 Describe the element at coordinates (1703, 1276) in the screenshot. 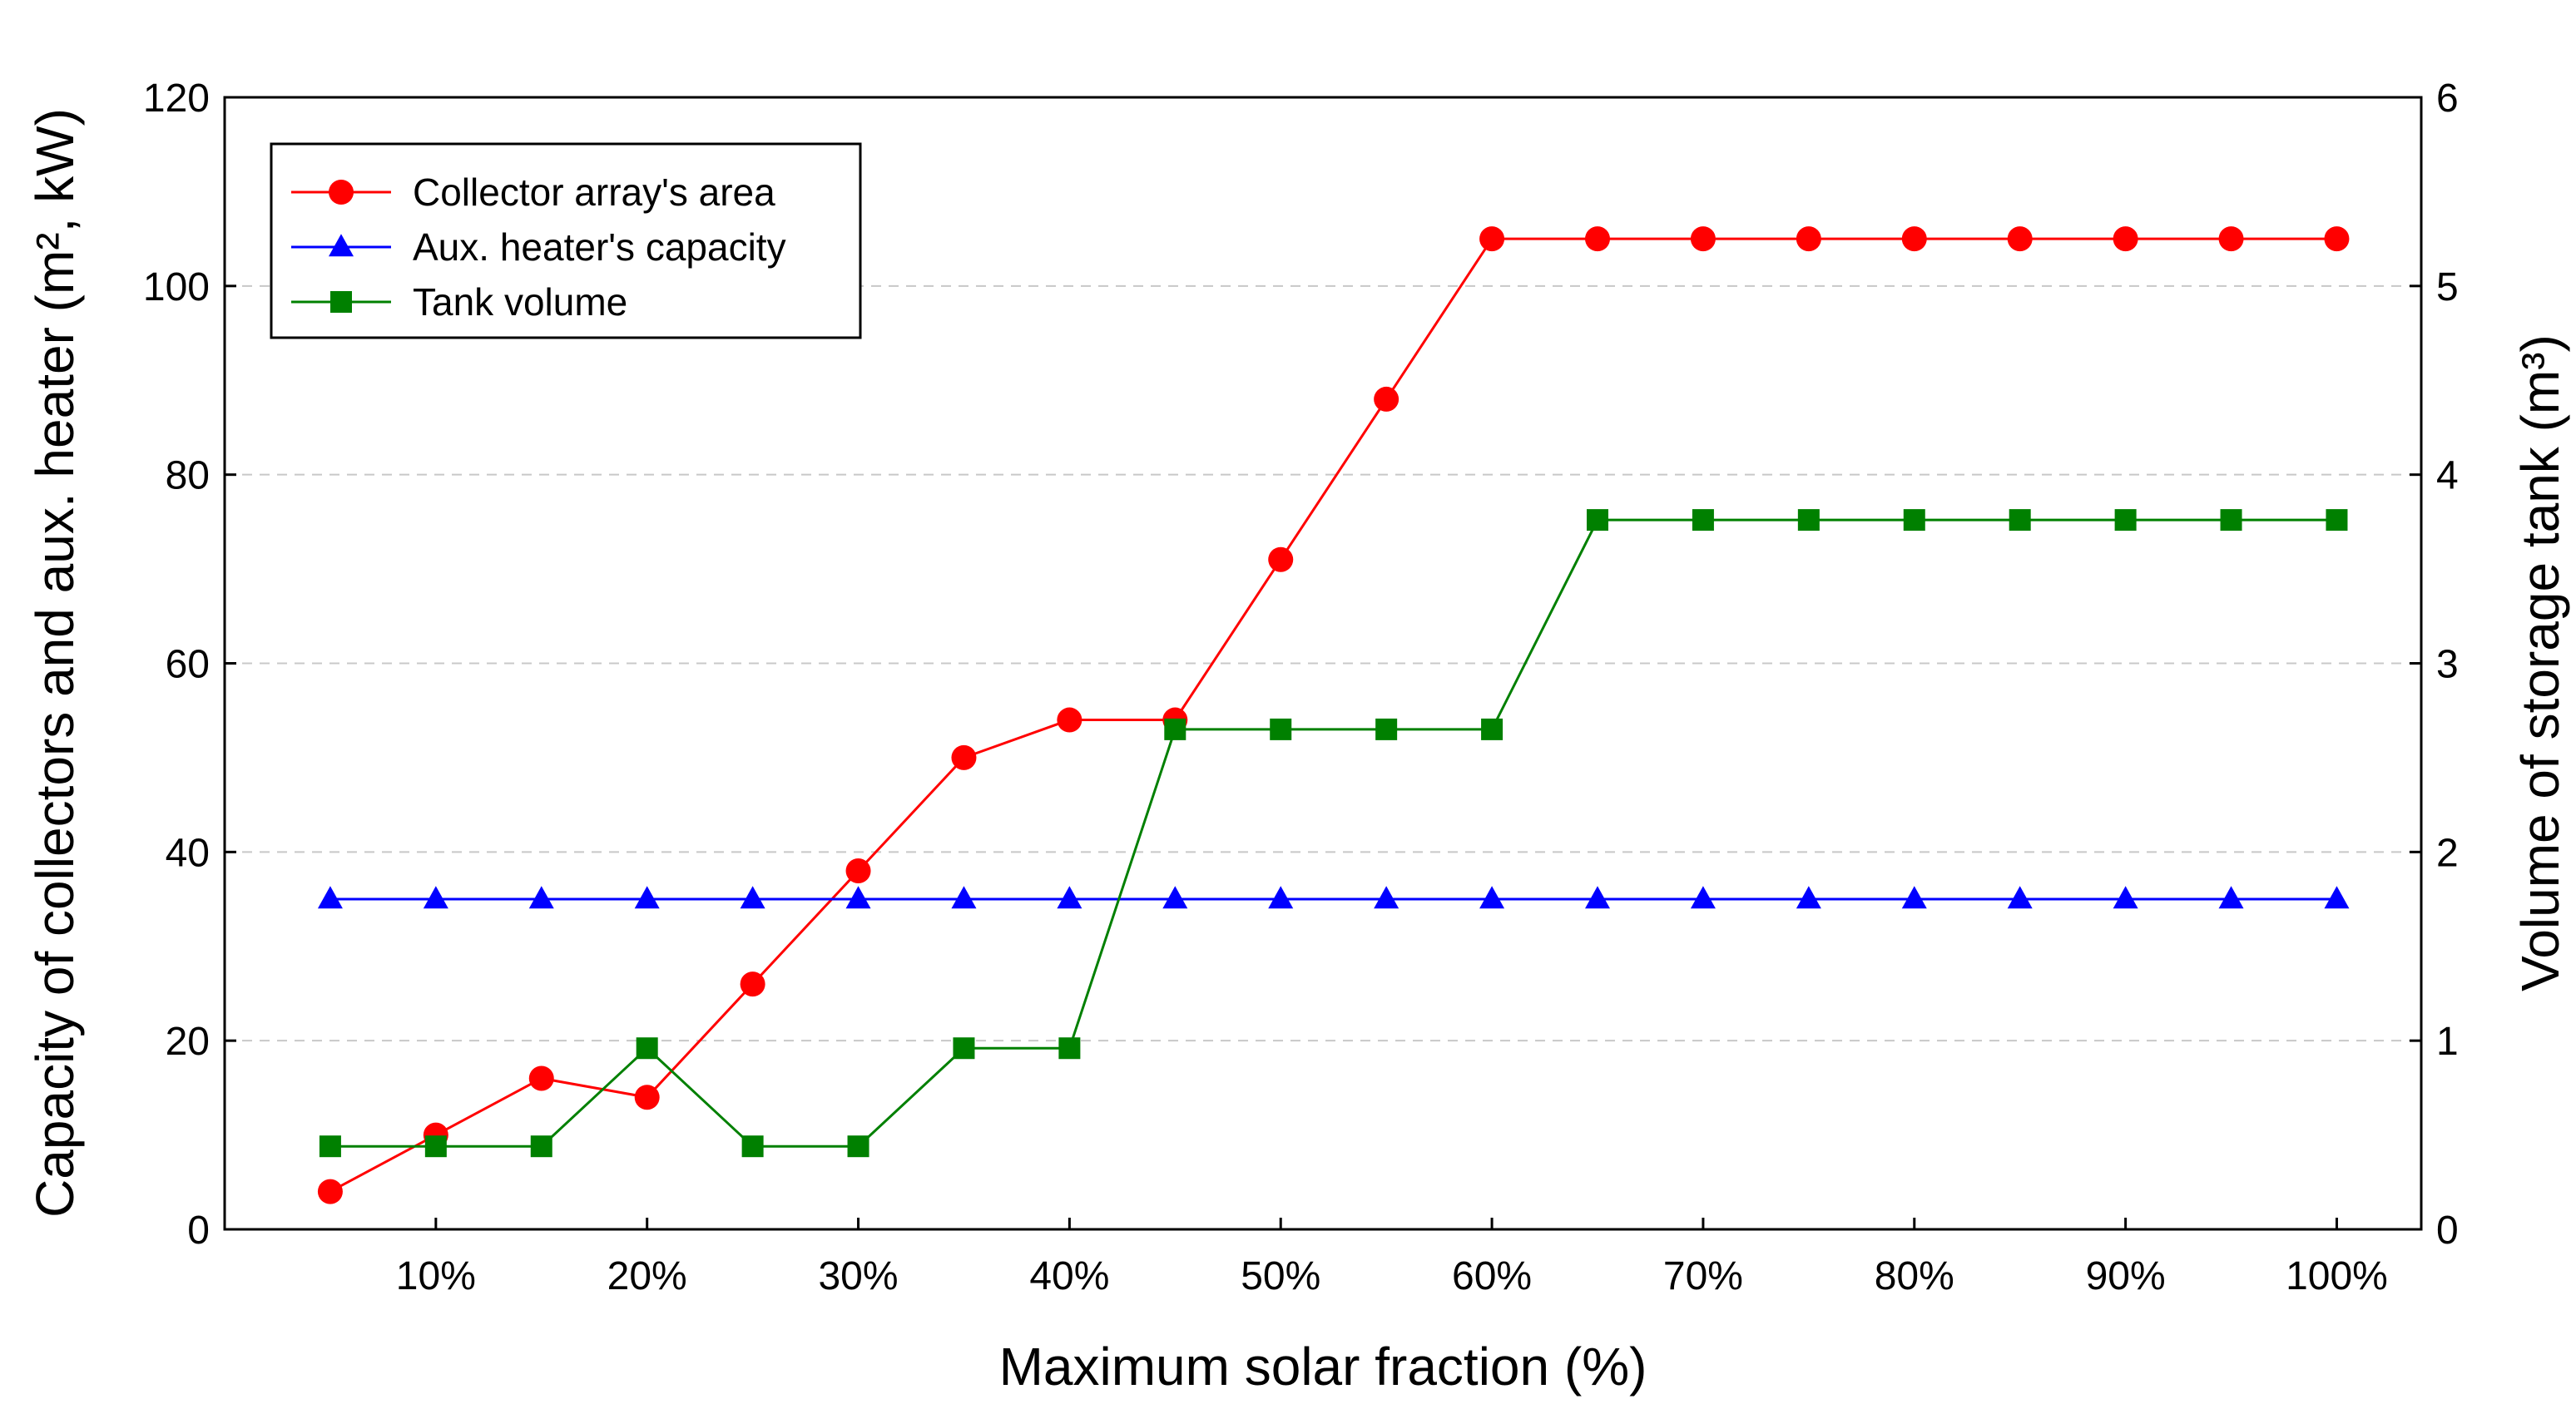

I see `x-tick-label: 70%` at that location.